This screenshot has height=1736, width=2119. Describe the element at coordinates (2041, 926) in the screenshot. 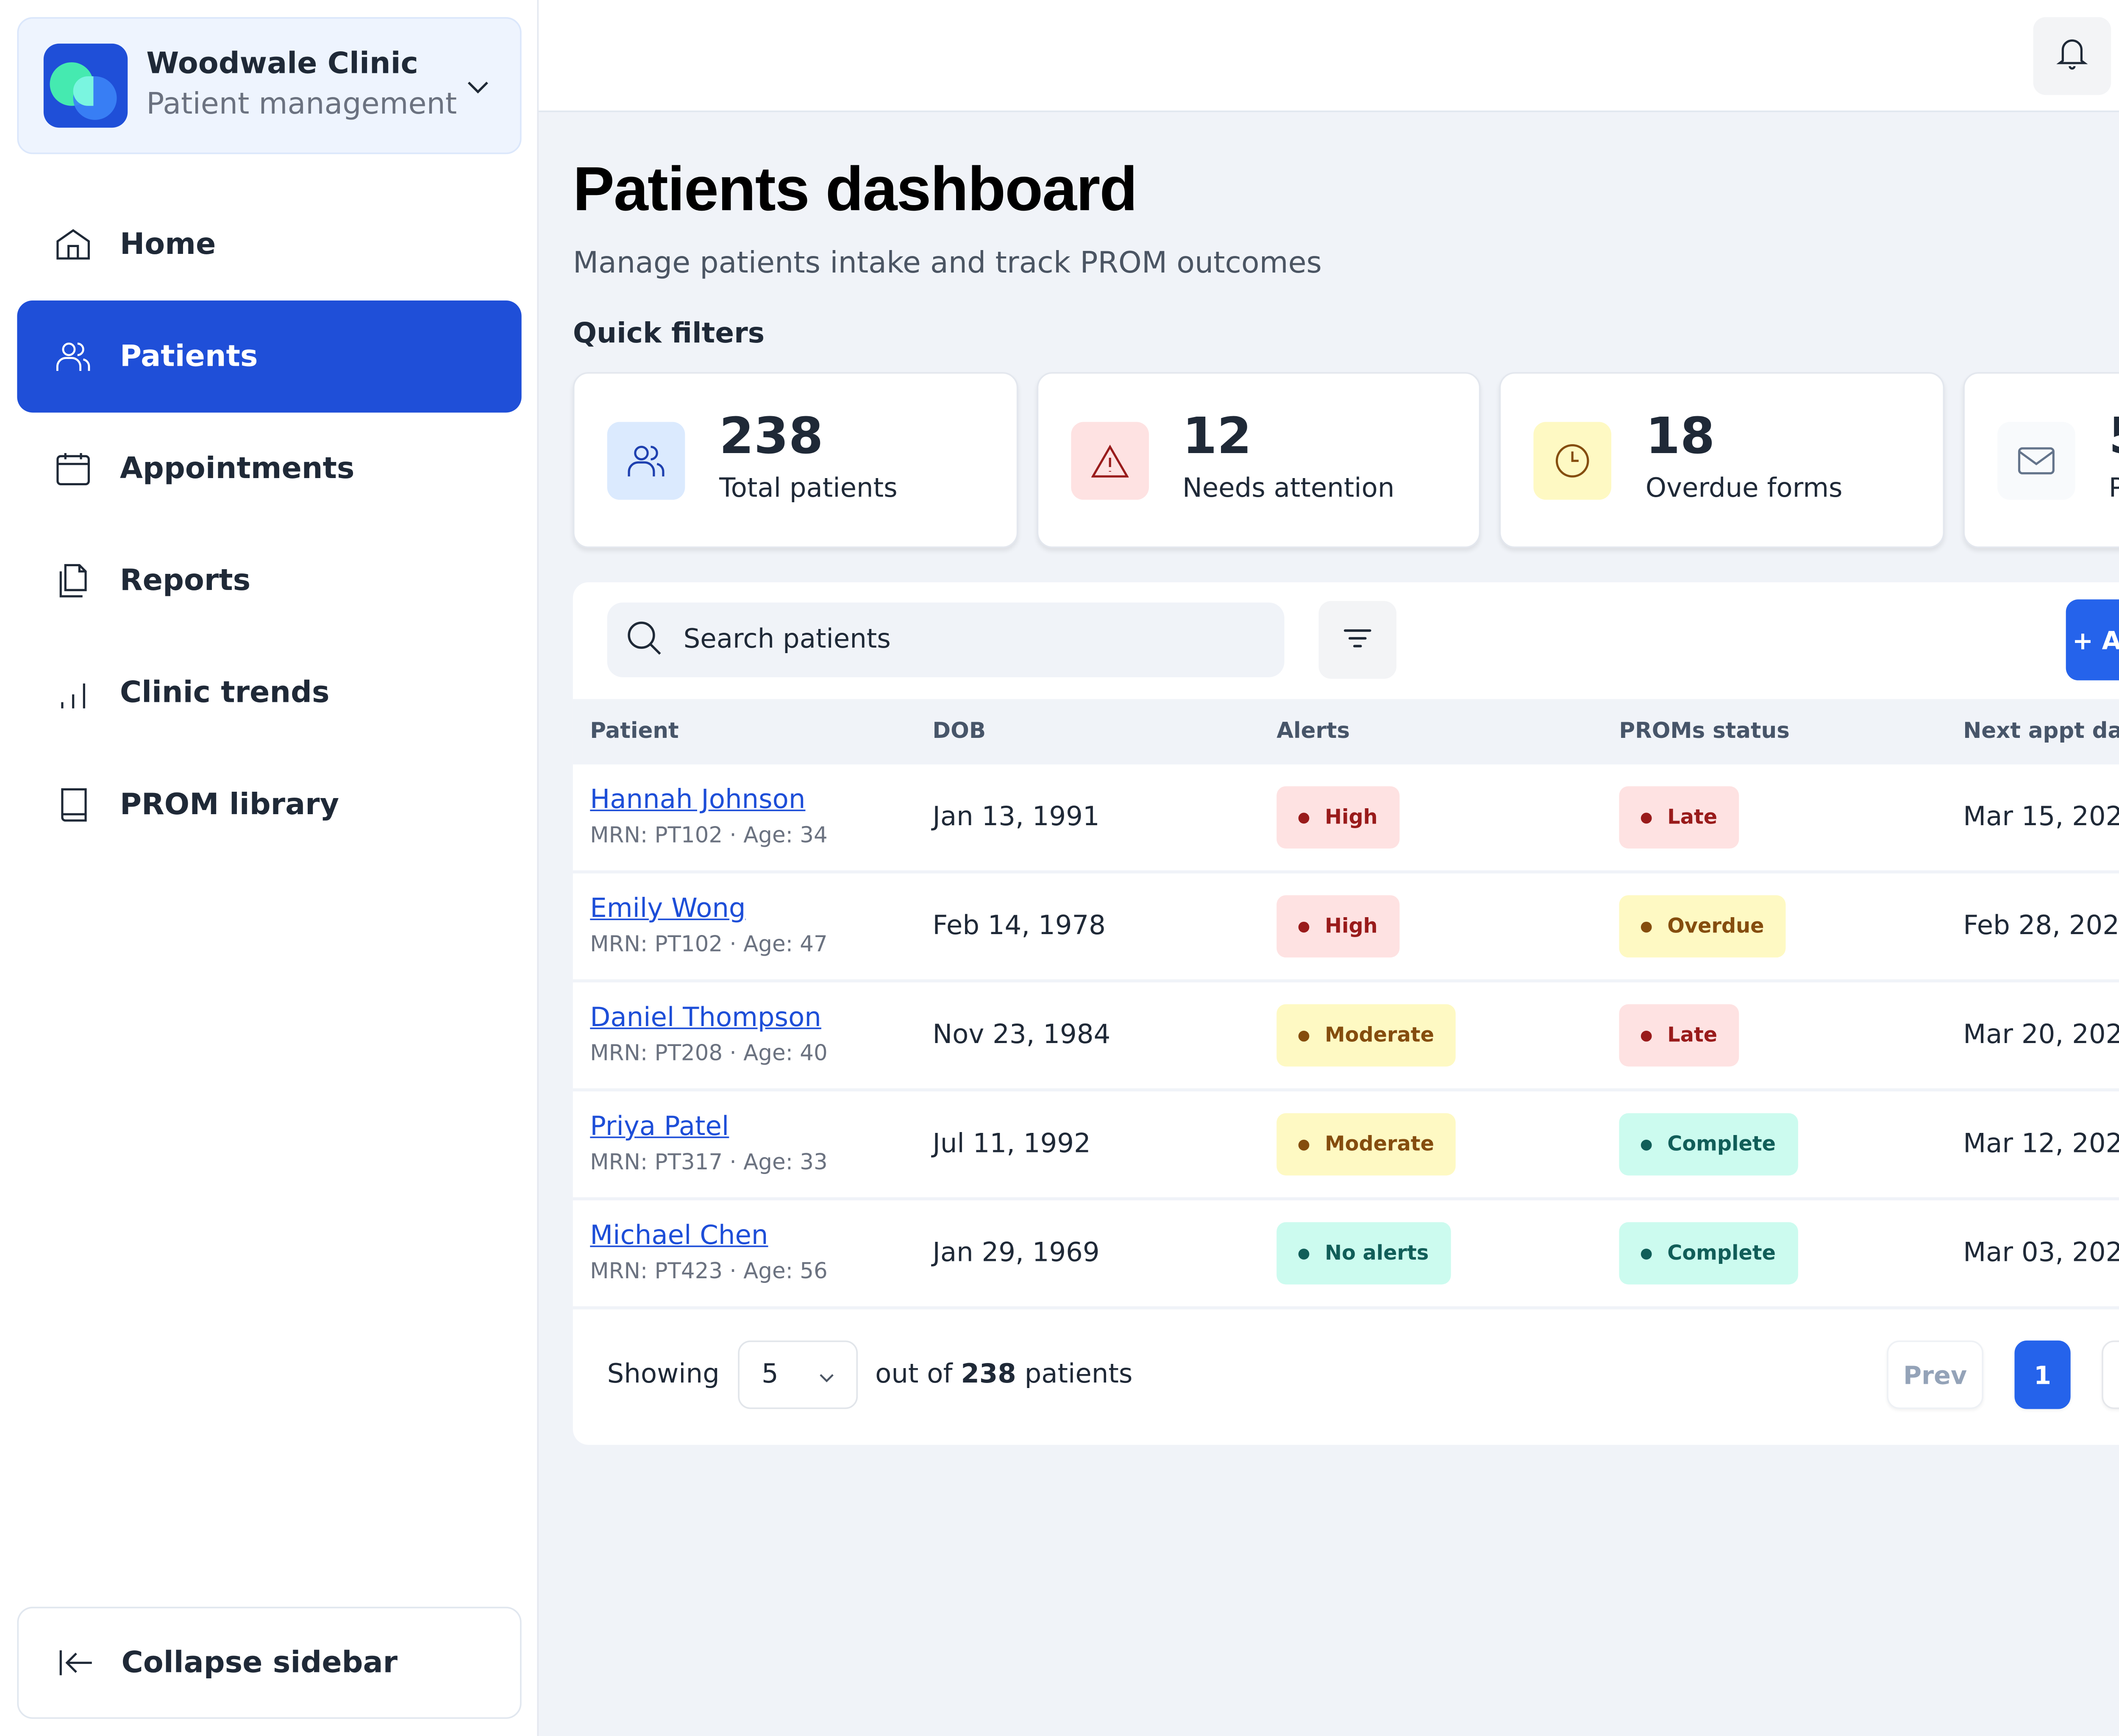

I see `next-appt-cell: Feb 28, 2026` at that location.